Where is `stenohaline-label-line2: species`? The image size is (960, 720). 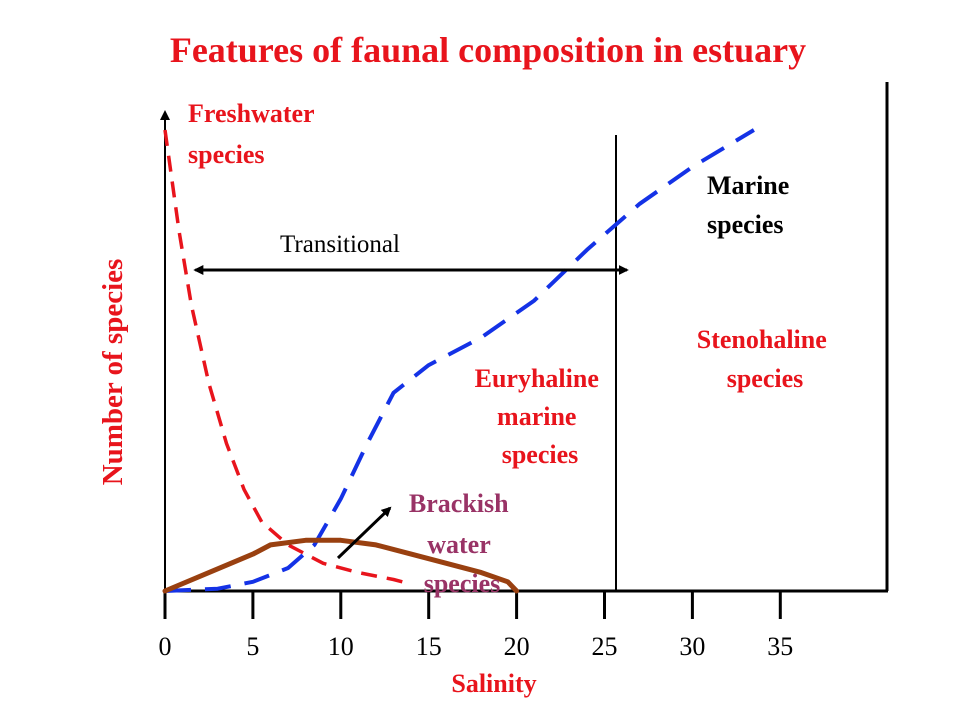 stenohaline-label-line2: species is located at coordinates (765, 378).